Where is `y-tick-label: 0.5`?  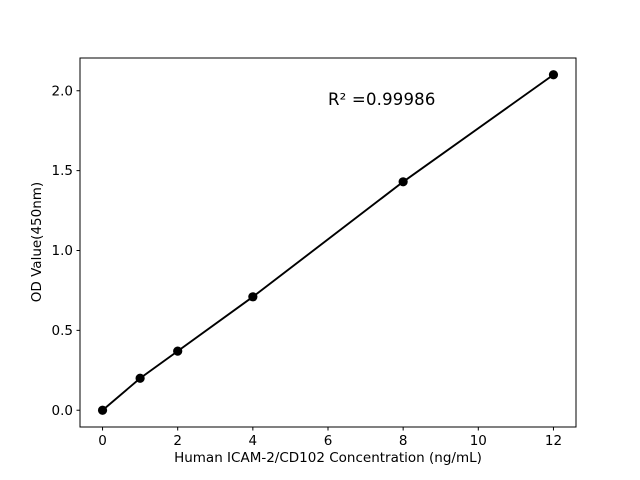
y-tick-label: 0.5 is located at coordinates (62, 331).